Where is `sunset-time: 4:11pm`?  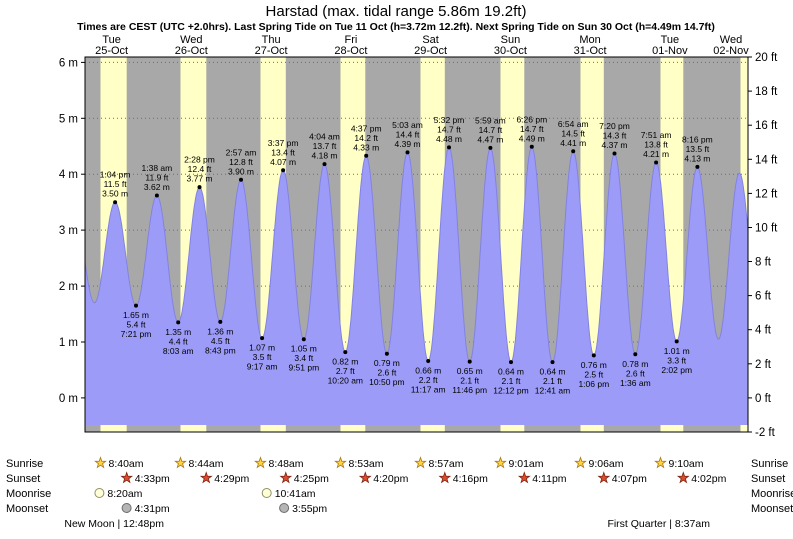 sunset-time: 4:11pm is located at coordinates (549, 479).